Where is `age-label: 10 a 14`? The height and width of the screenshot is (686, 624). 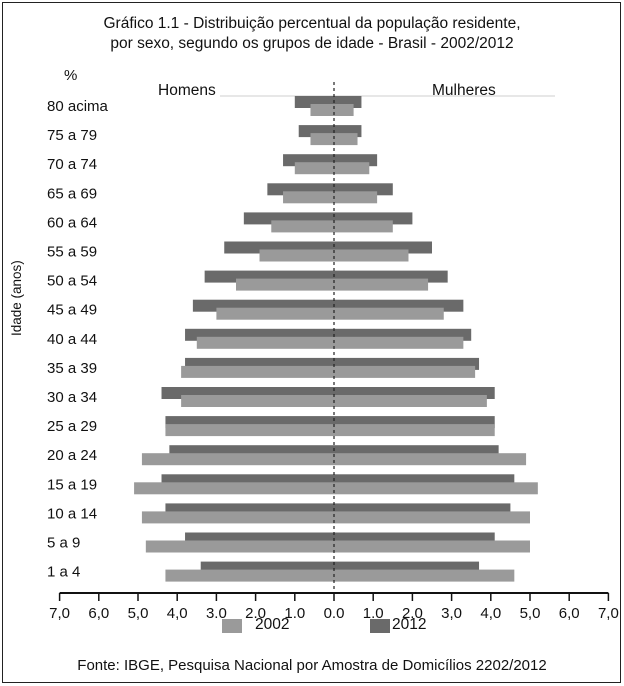
age-label: 10 a 14 is located at coordinates (72, 513).